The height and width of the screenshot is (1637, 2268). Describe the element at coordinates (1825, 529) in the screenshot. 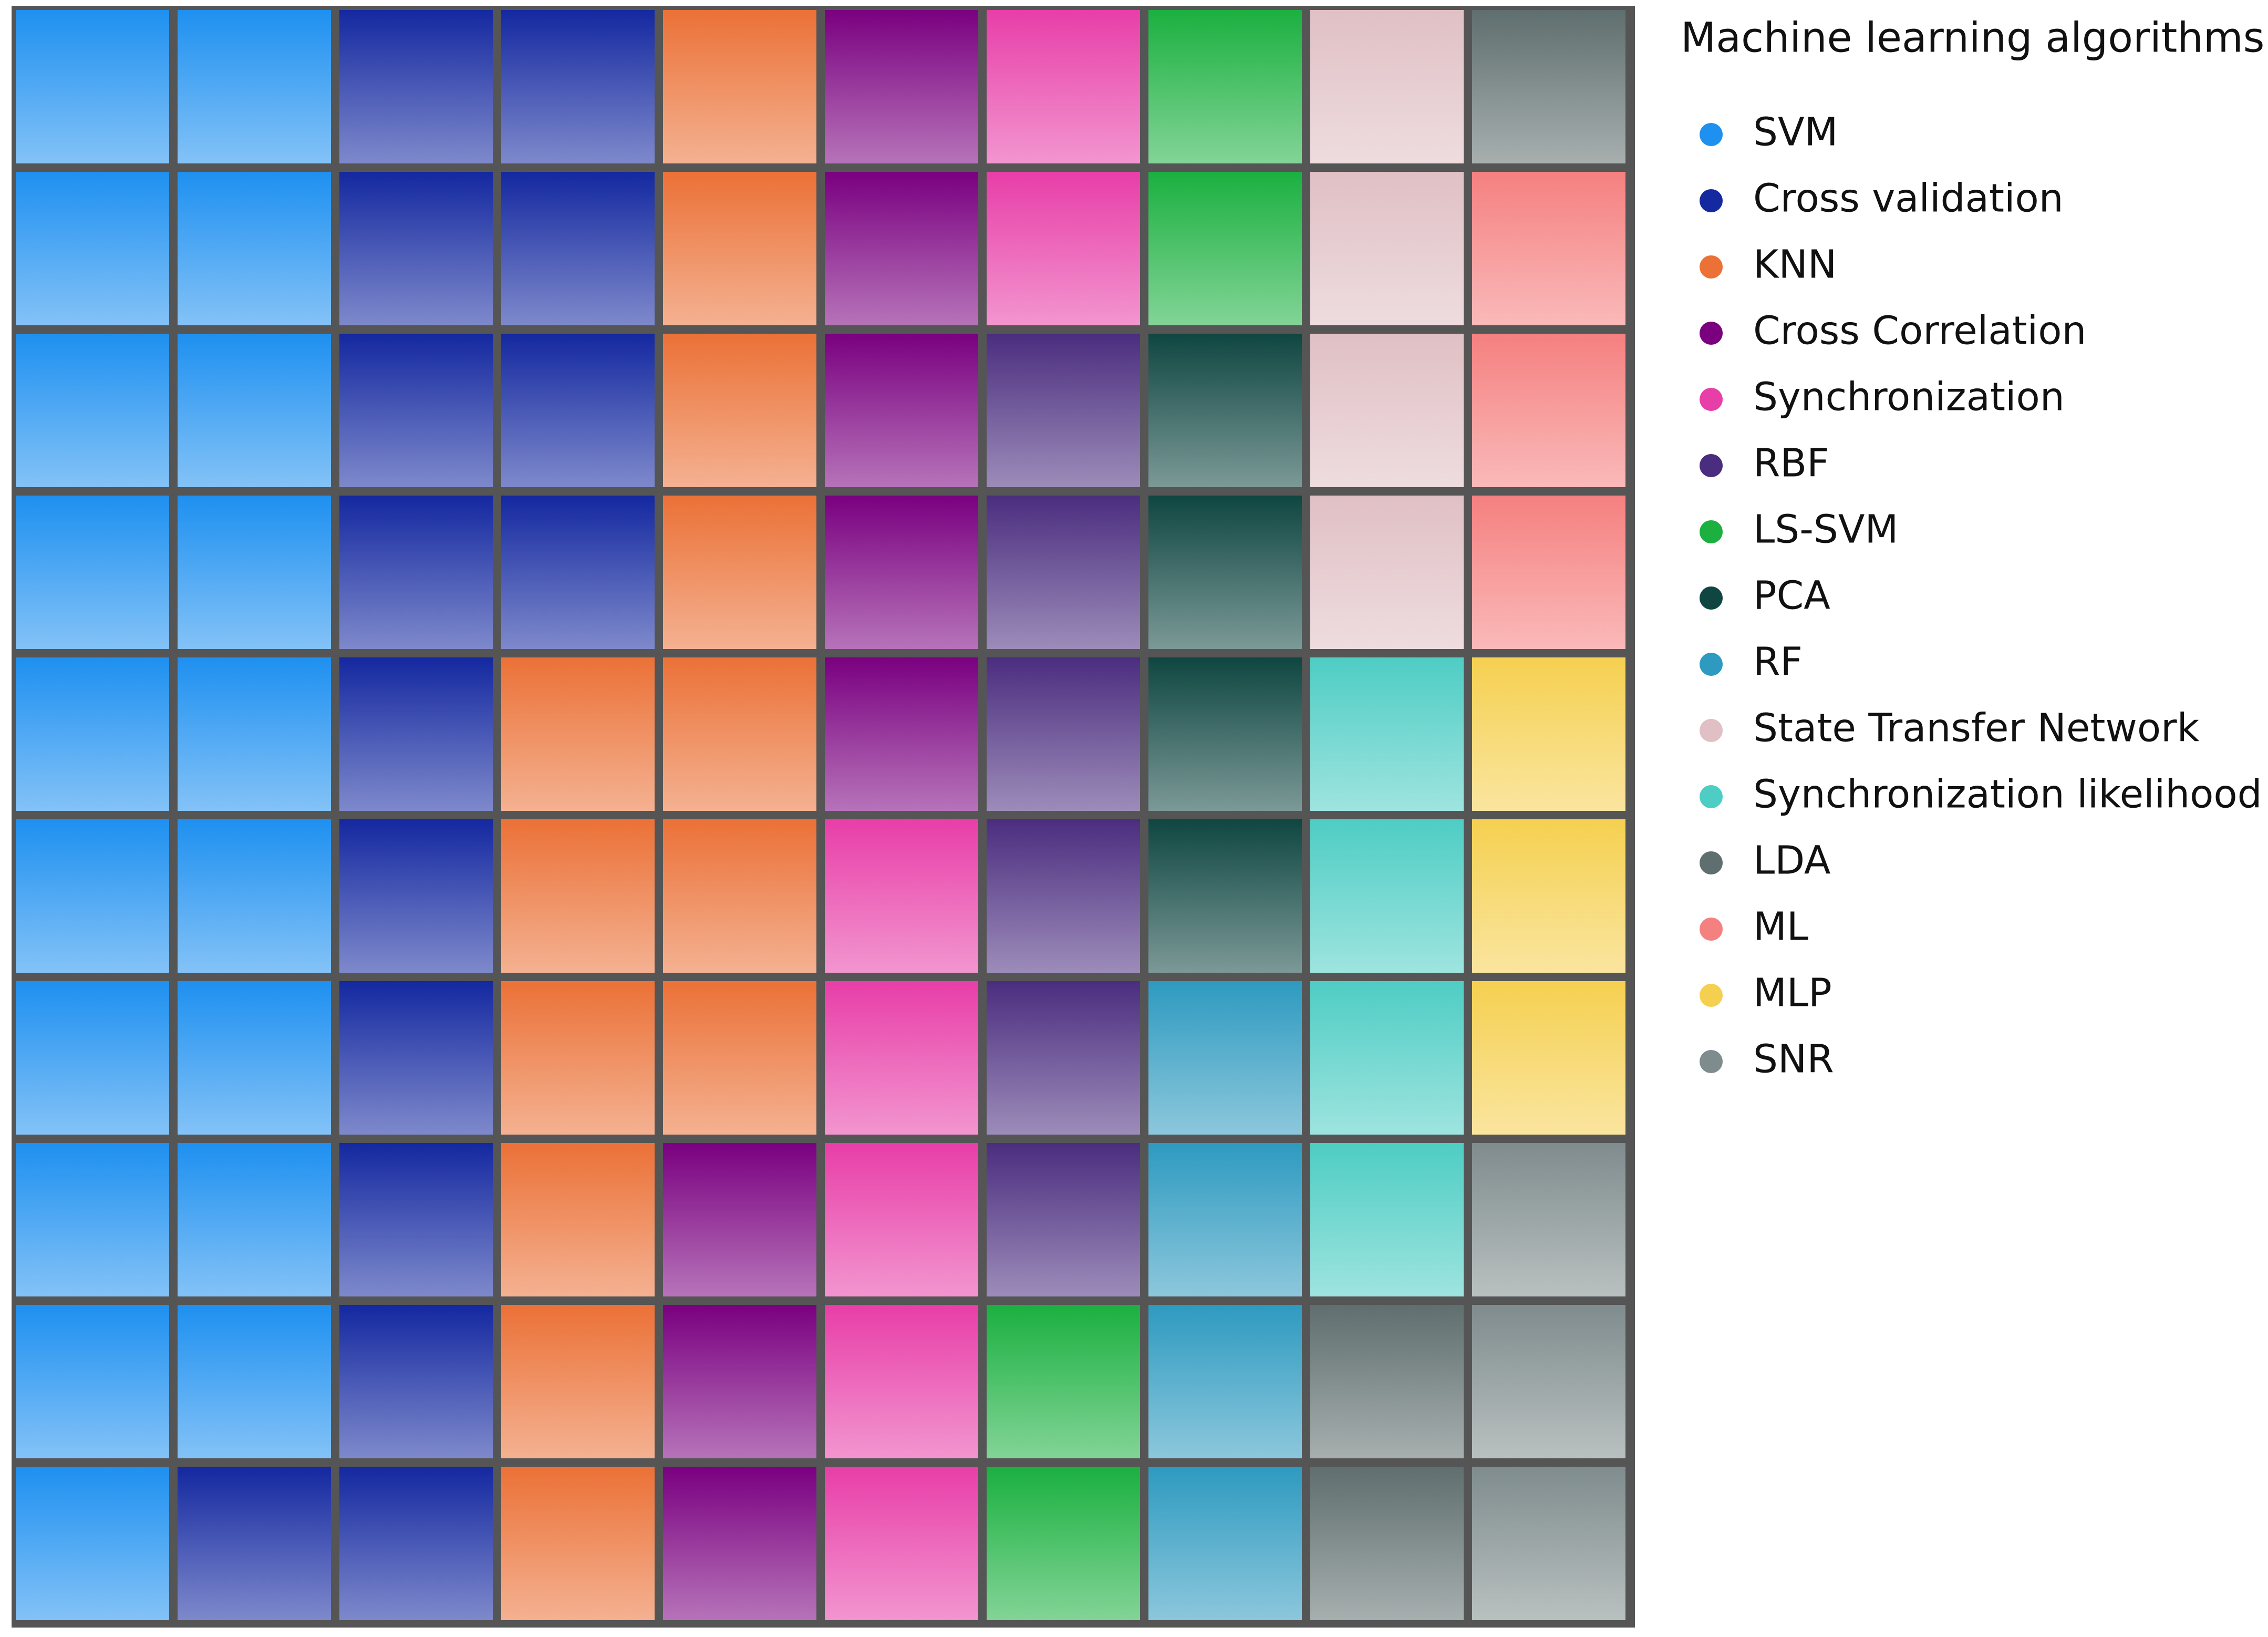

I see `legend-label: LS-SVM` at that location.